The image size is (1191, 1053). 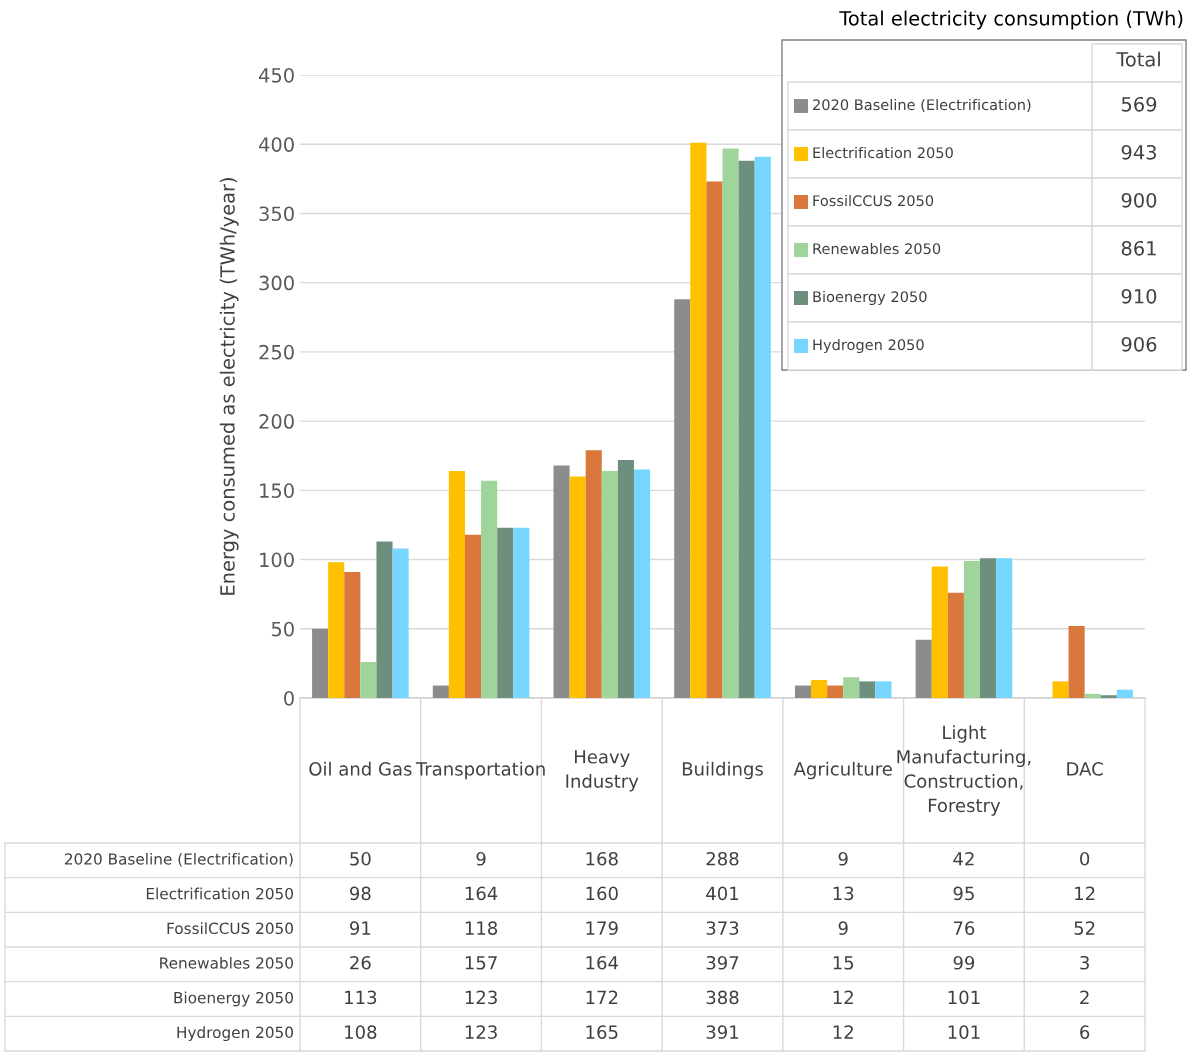 What do you see at coordinates (235, 1034) in the screenshot?
I see `text: Hydrogen 2050` at bounding box center [235, 1034].